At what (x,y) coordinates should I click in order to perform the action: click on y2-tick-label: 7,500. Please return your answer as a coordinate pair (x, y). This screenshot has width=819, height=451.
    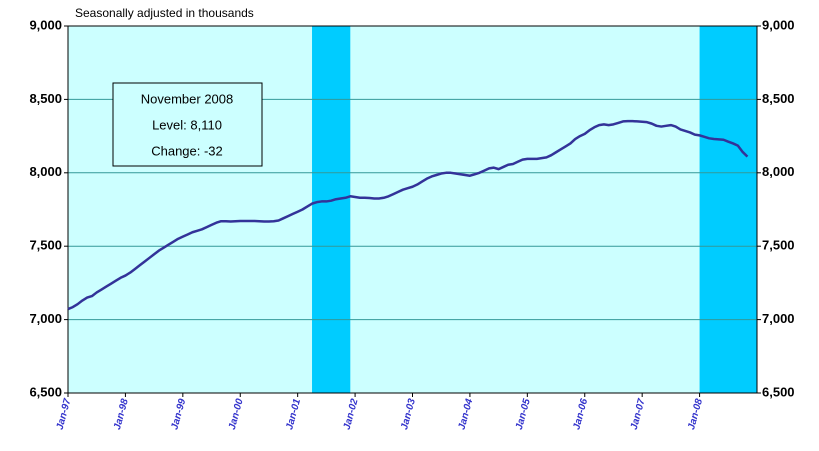
    Looking at the image, I should click on (778, 245).